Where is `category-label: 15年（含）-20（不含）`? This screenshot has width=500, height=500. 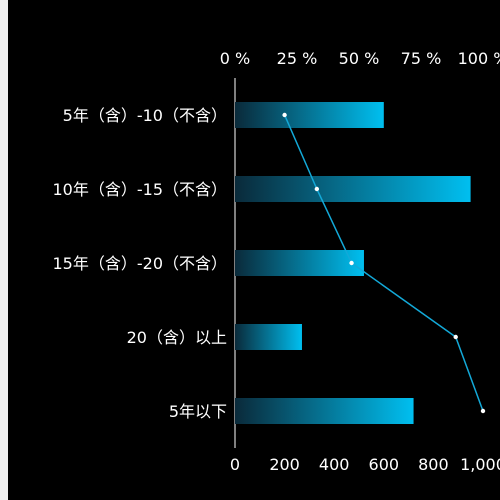 category-label: 15年（含）-20（不含） is located at coordinates (140, 263).